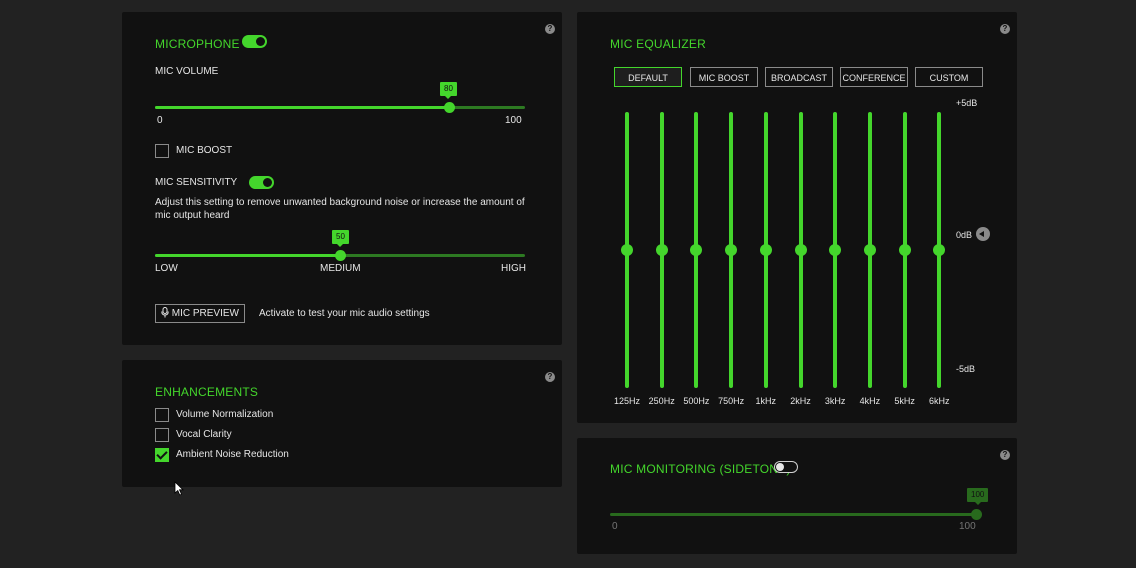 The height and width of the screenshot is (568, 1136). Describe the element at coordinates (786, 467) in the screenshot. I see `monitoring-toggle` at that location.